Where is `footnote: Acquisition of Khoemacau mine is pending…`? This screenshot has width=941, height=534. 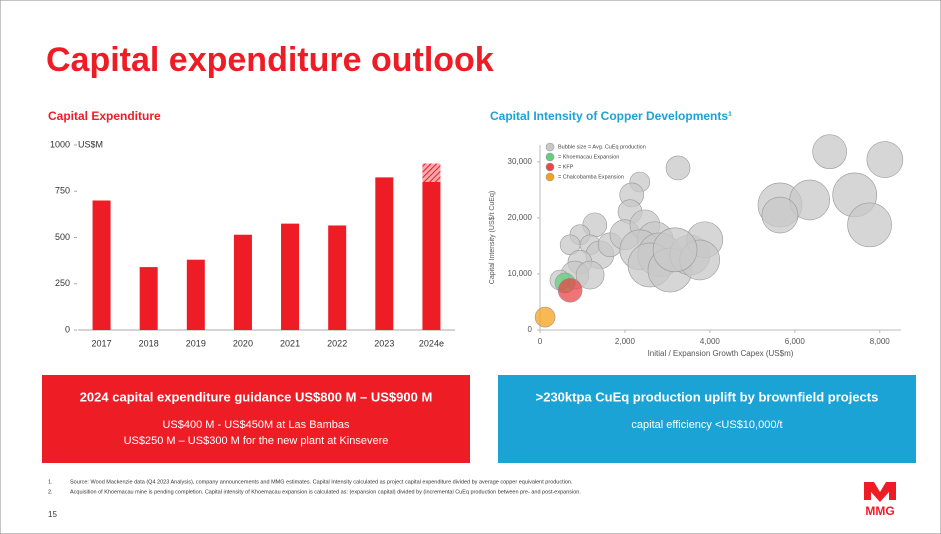
footnote: Acquisition of Khoemacau mine is pending… is located at coordinates (325, 492).